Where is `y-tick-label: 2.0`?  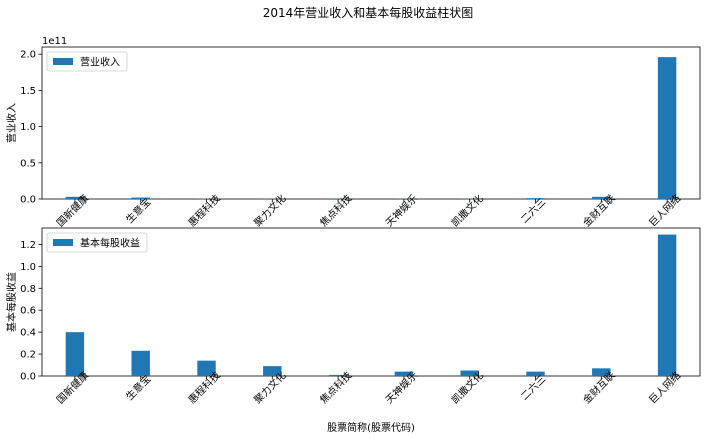
y-tick-label: 2.0 is located at coordinates (28, 55).